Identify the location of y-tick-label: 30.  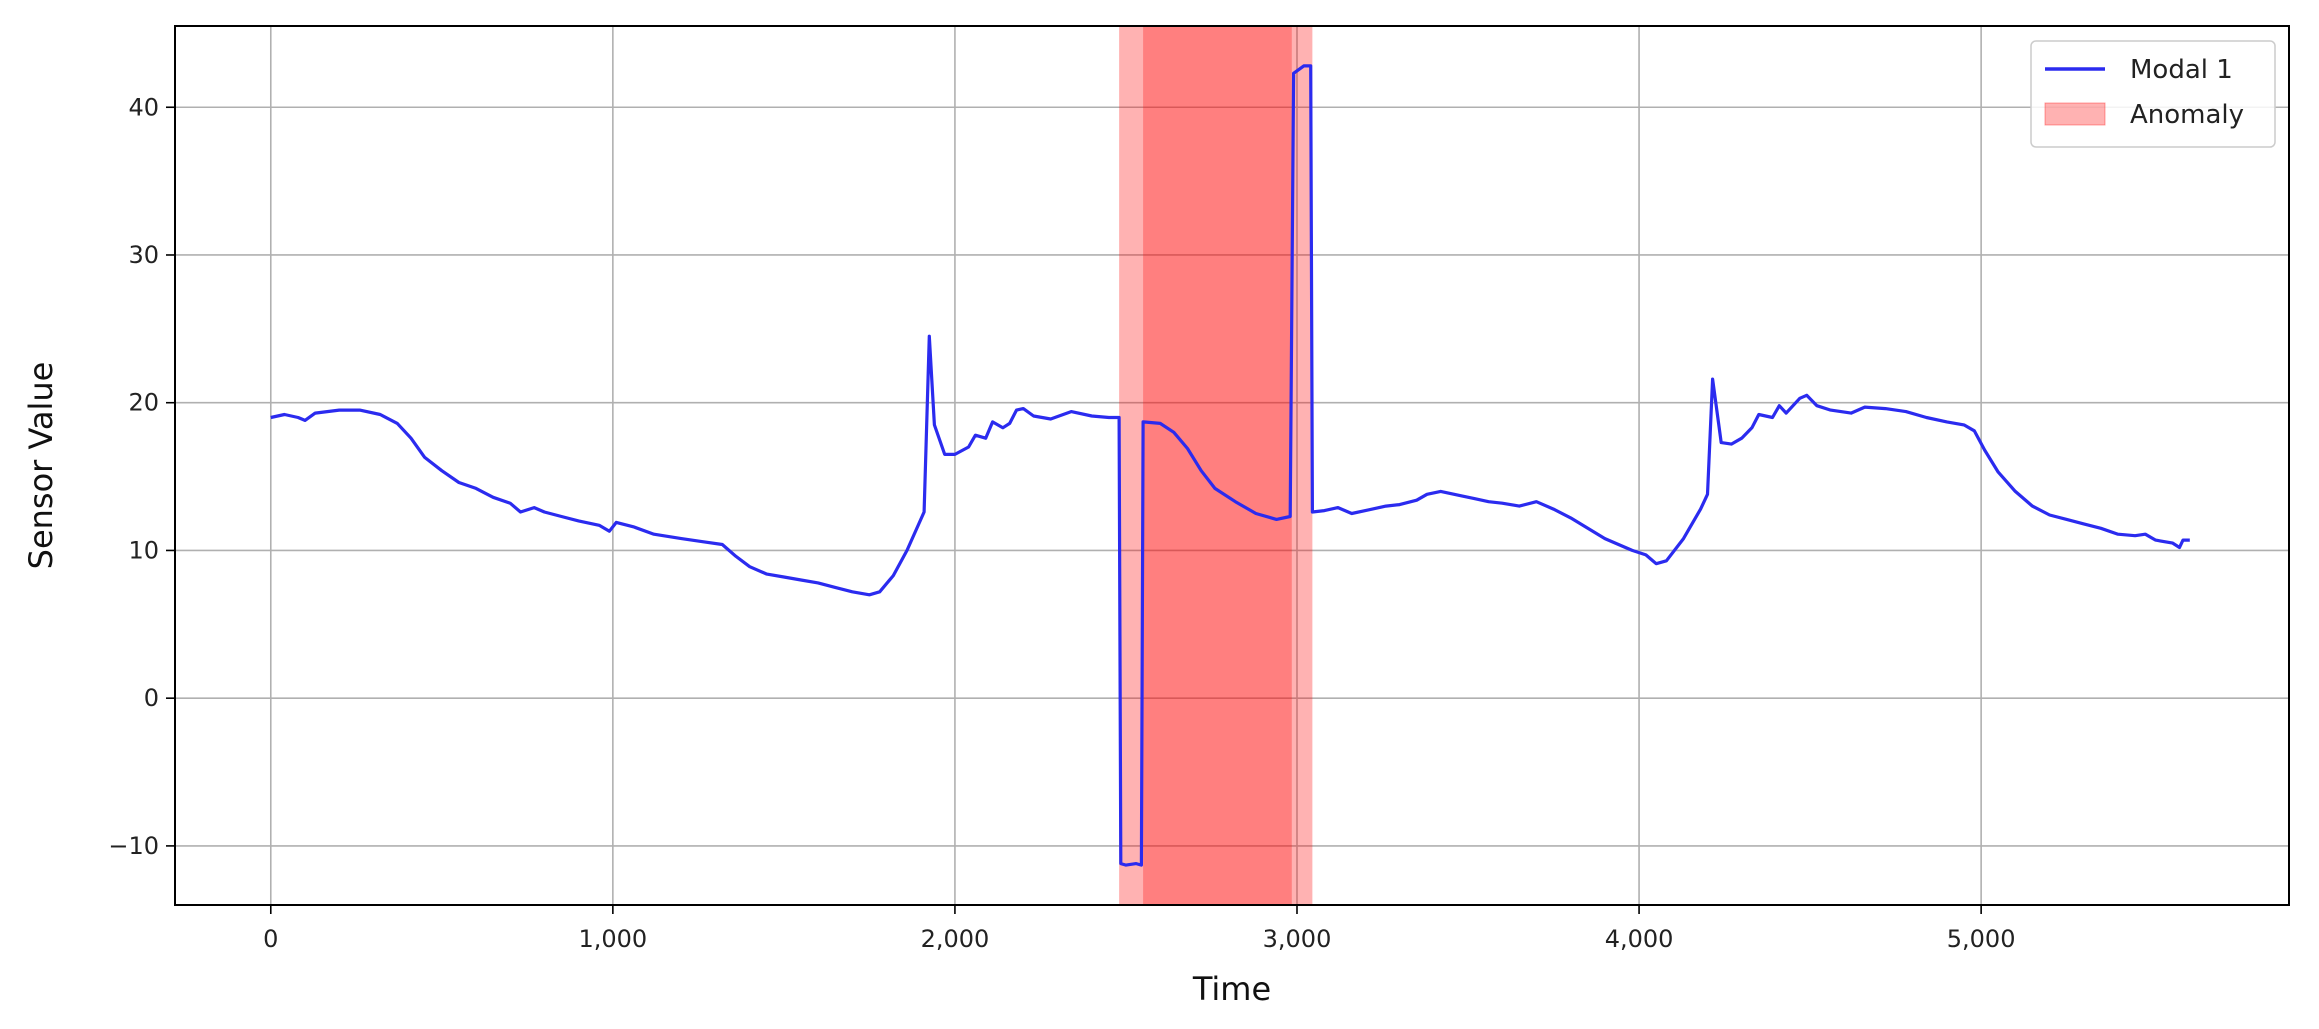
(143, 255).